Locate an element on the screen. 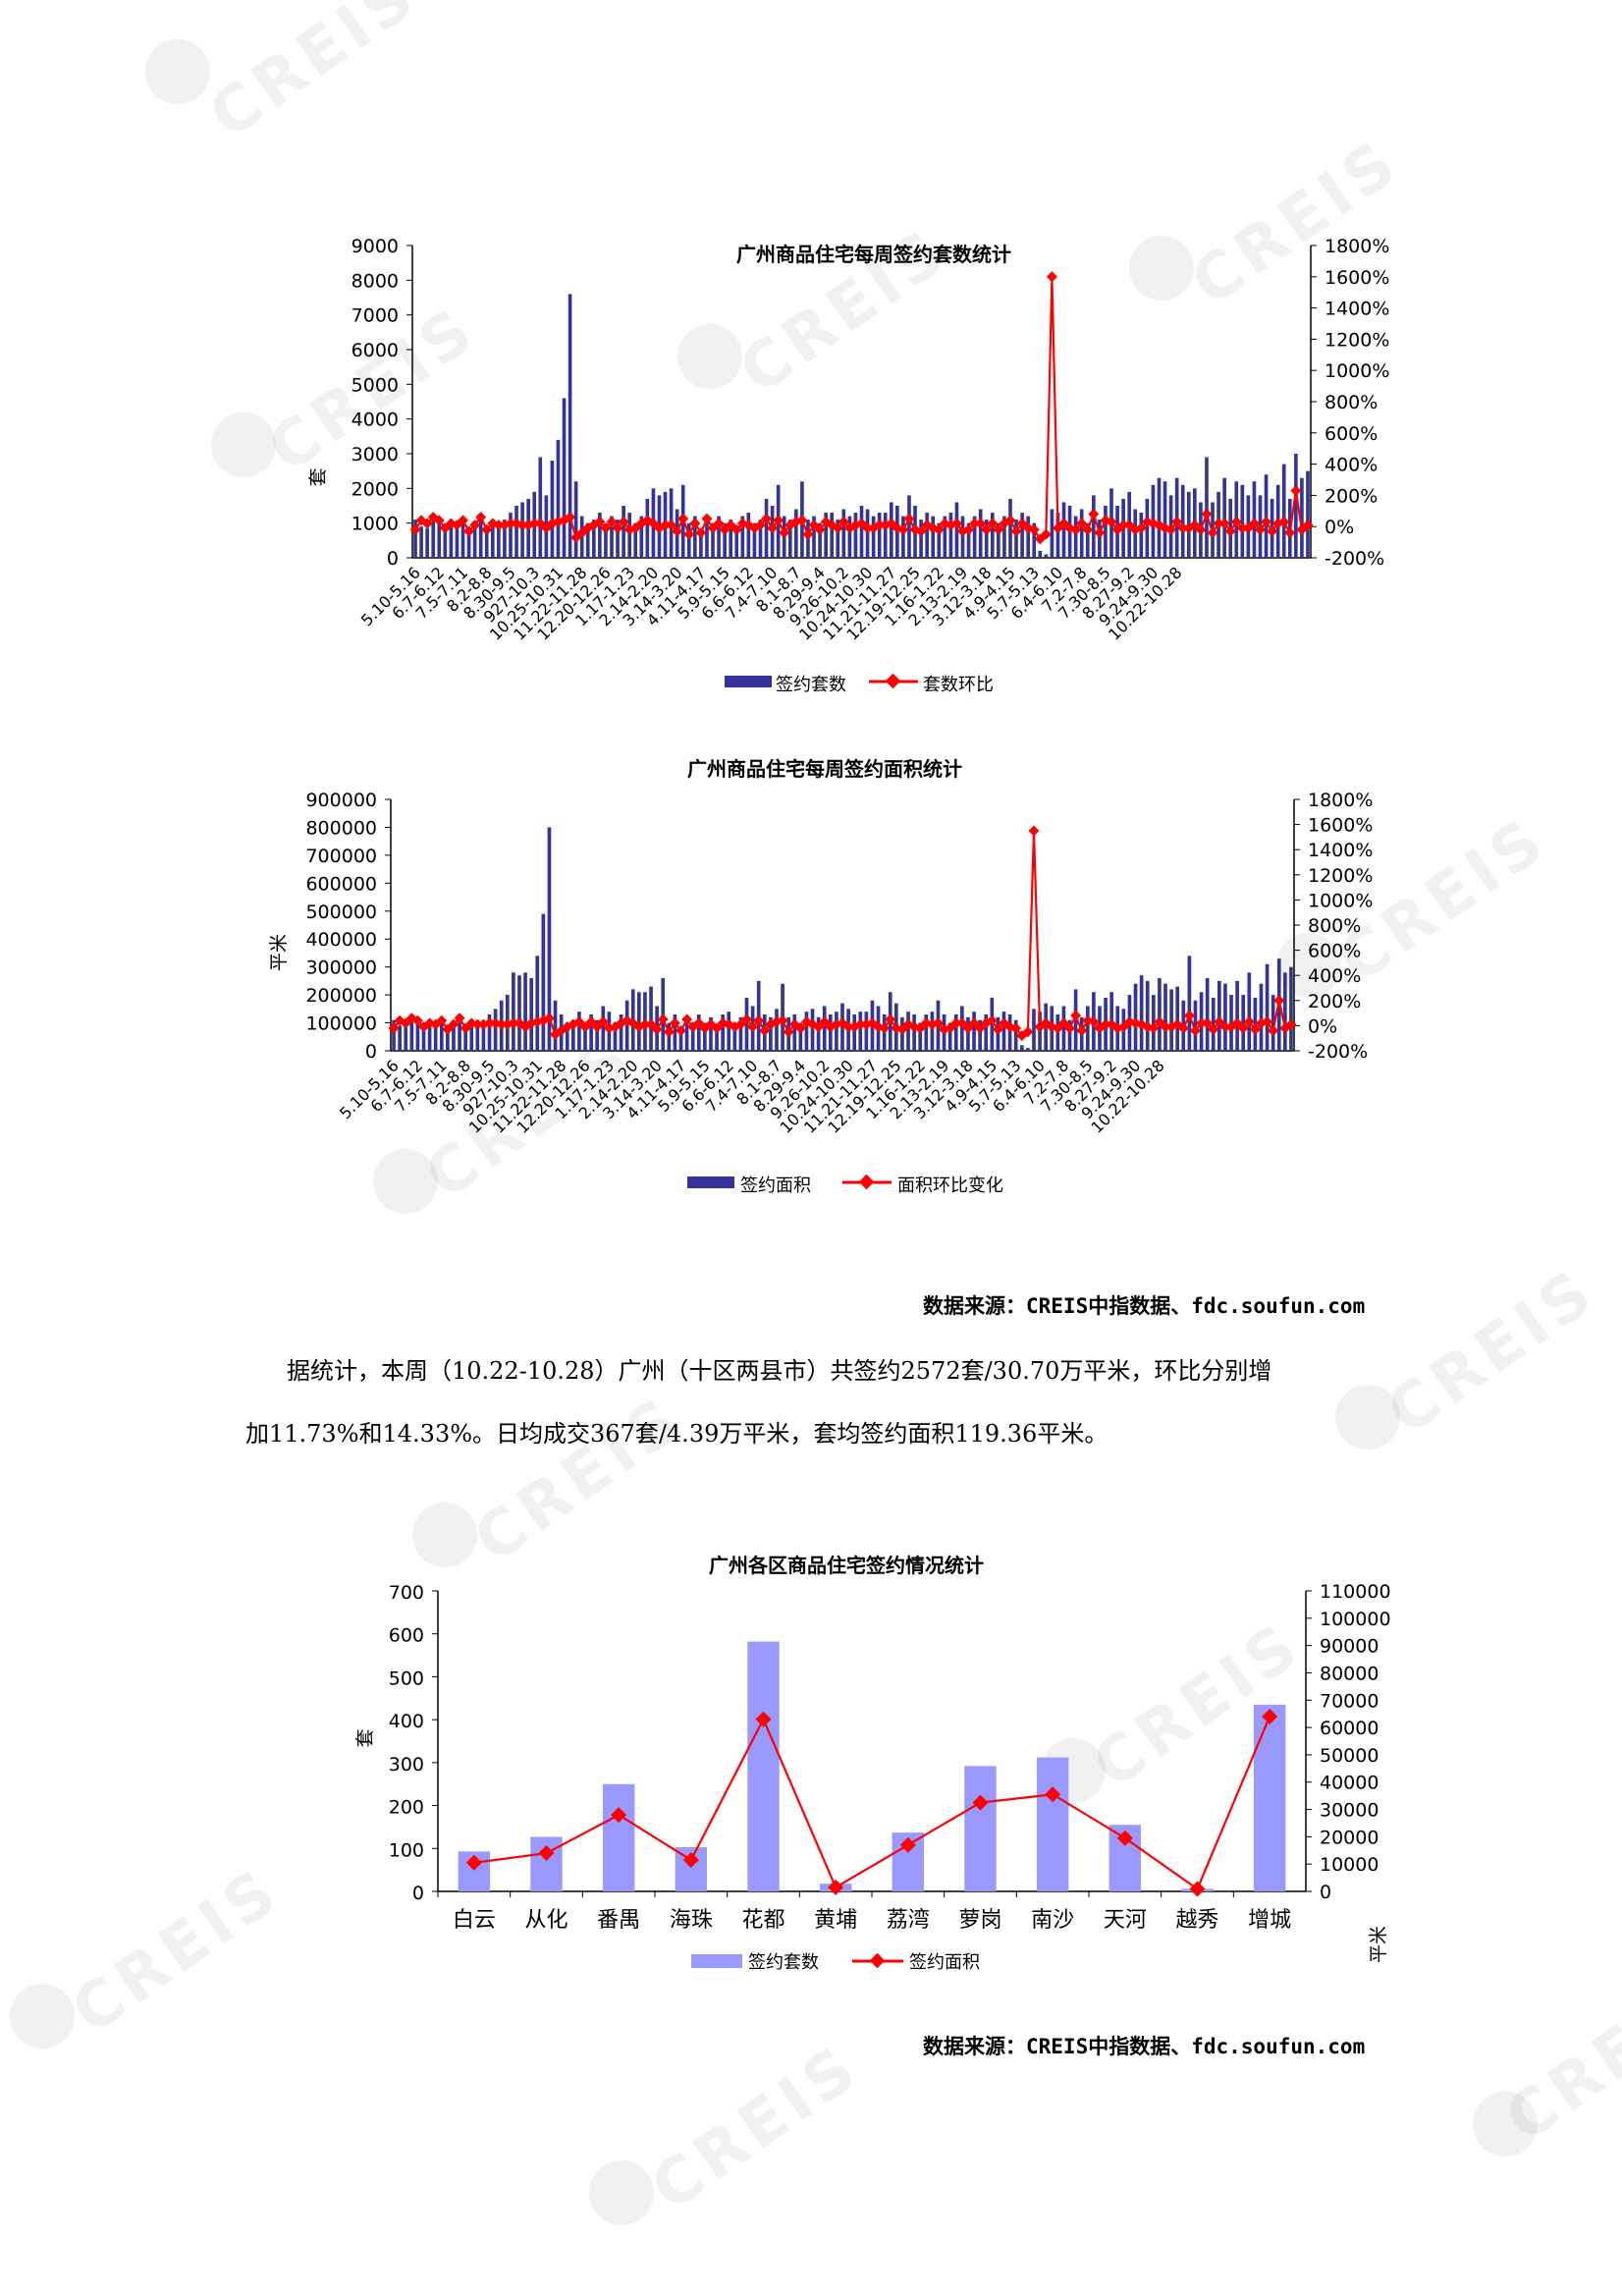 This screenshot has width=1622, height=2296. category-label: 白云 is located at coordinates (474, 1920).